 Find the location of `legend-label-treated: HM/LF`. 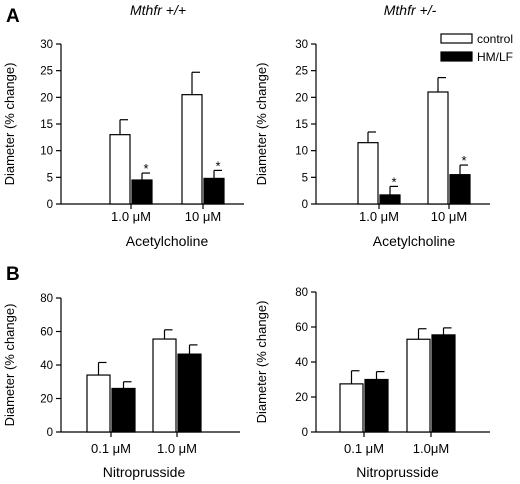

legend-label-treated: HM/LF is located at coordinates (495, 57).